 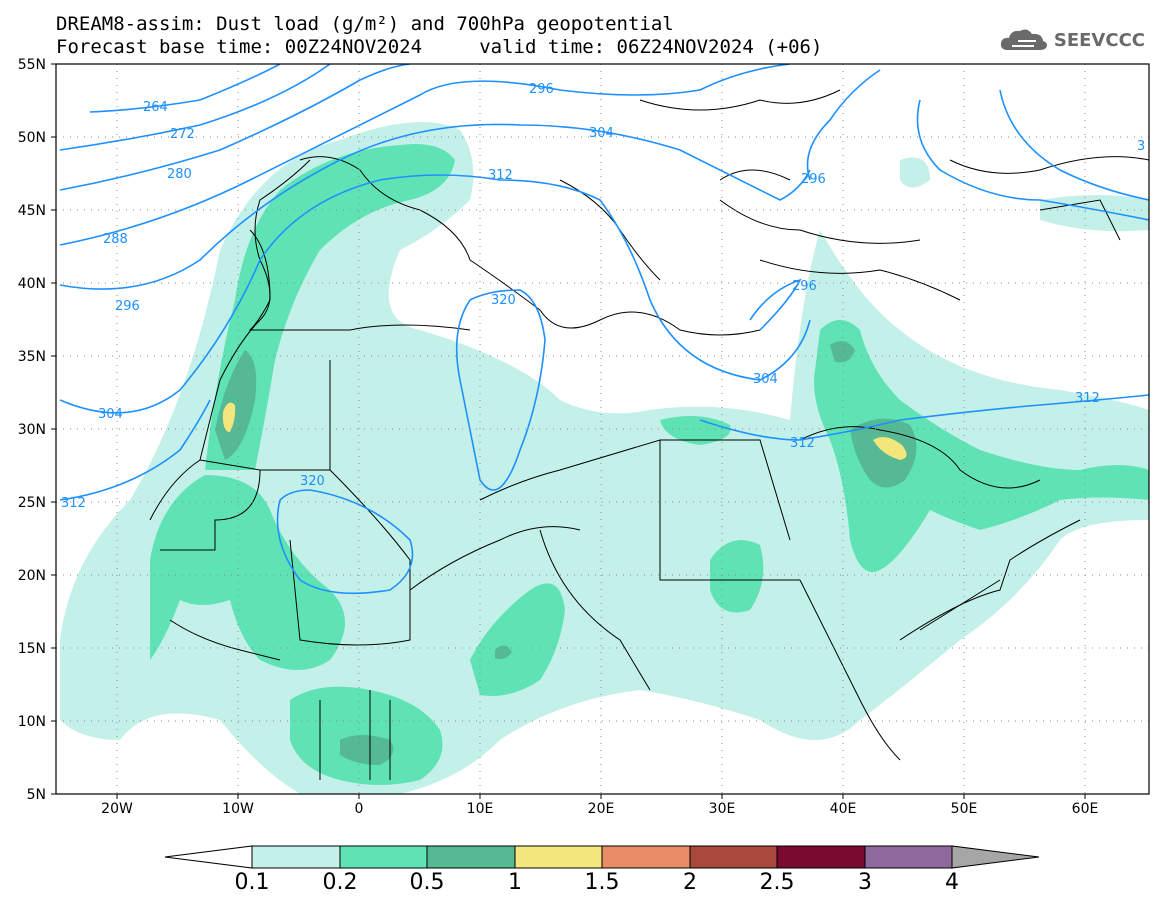 I want to click on lat-label: 35N, so click(x=32, y=357).